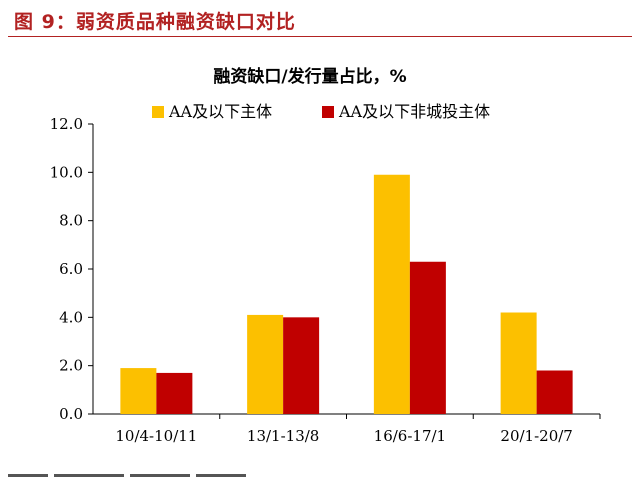  What do you see at coordinates (71, 366) in the screenshot?
I see `y-tick-label: 2.0` at bounding box center [71, 366].